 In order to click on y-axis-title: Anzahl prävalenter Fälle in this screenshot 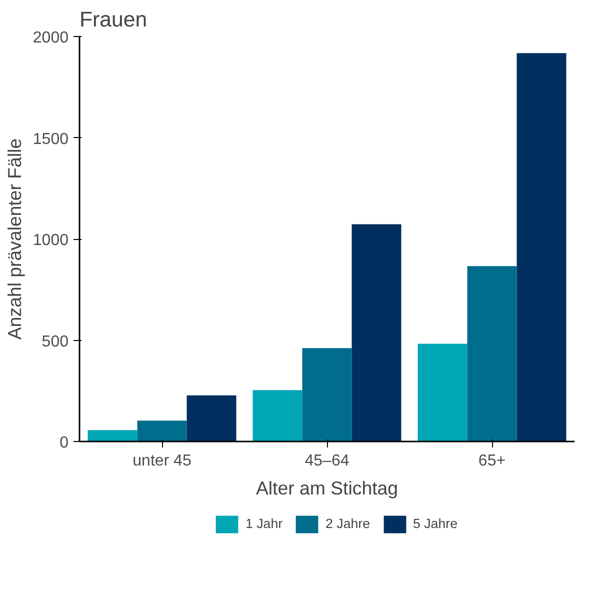, I will do `click(14, 239)`.